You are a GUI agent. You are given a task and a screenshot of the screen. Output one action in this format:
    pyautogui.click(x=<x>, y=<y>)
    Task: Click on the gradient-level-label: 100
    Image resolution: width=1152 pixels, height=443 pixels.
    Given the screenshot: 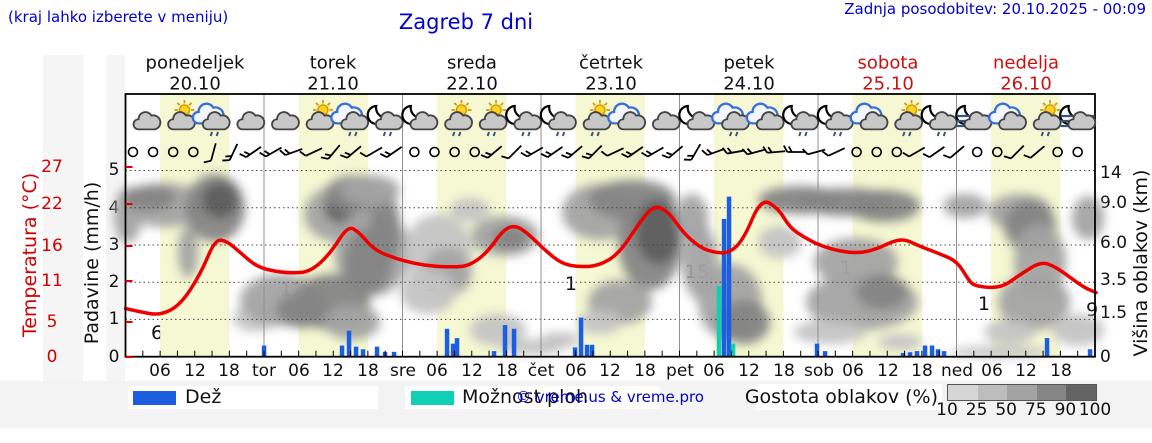 What is the action you would take?
    pyautogui.click(x=1095, y=410)
    